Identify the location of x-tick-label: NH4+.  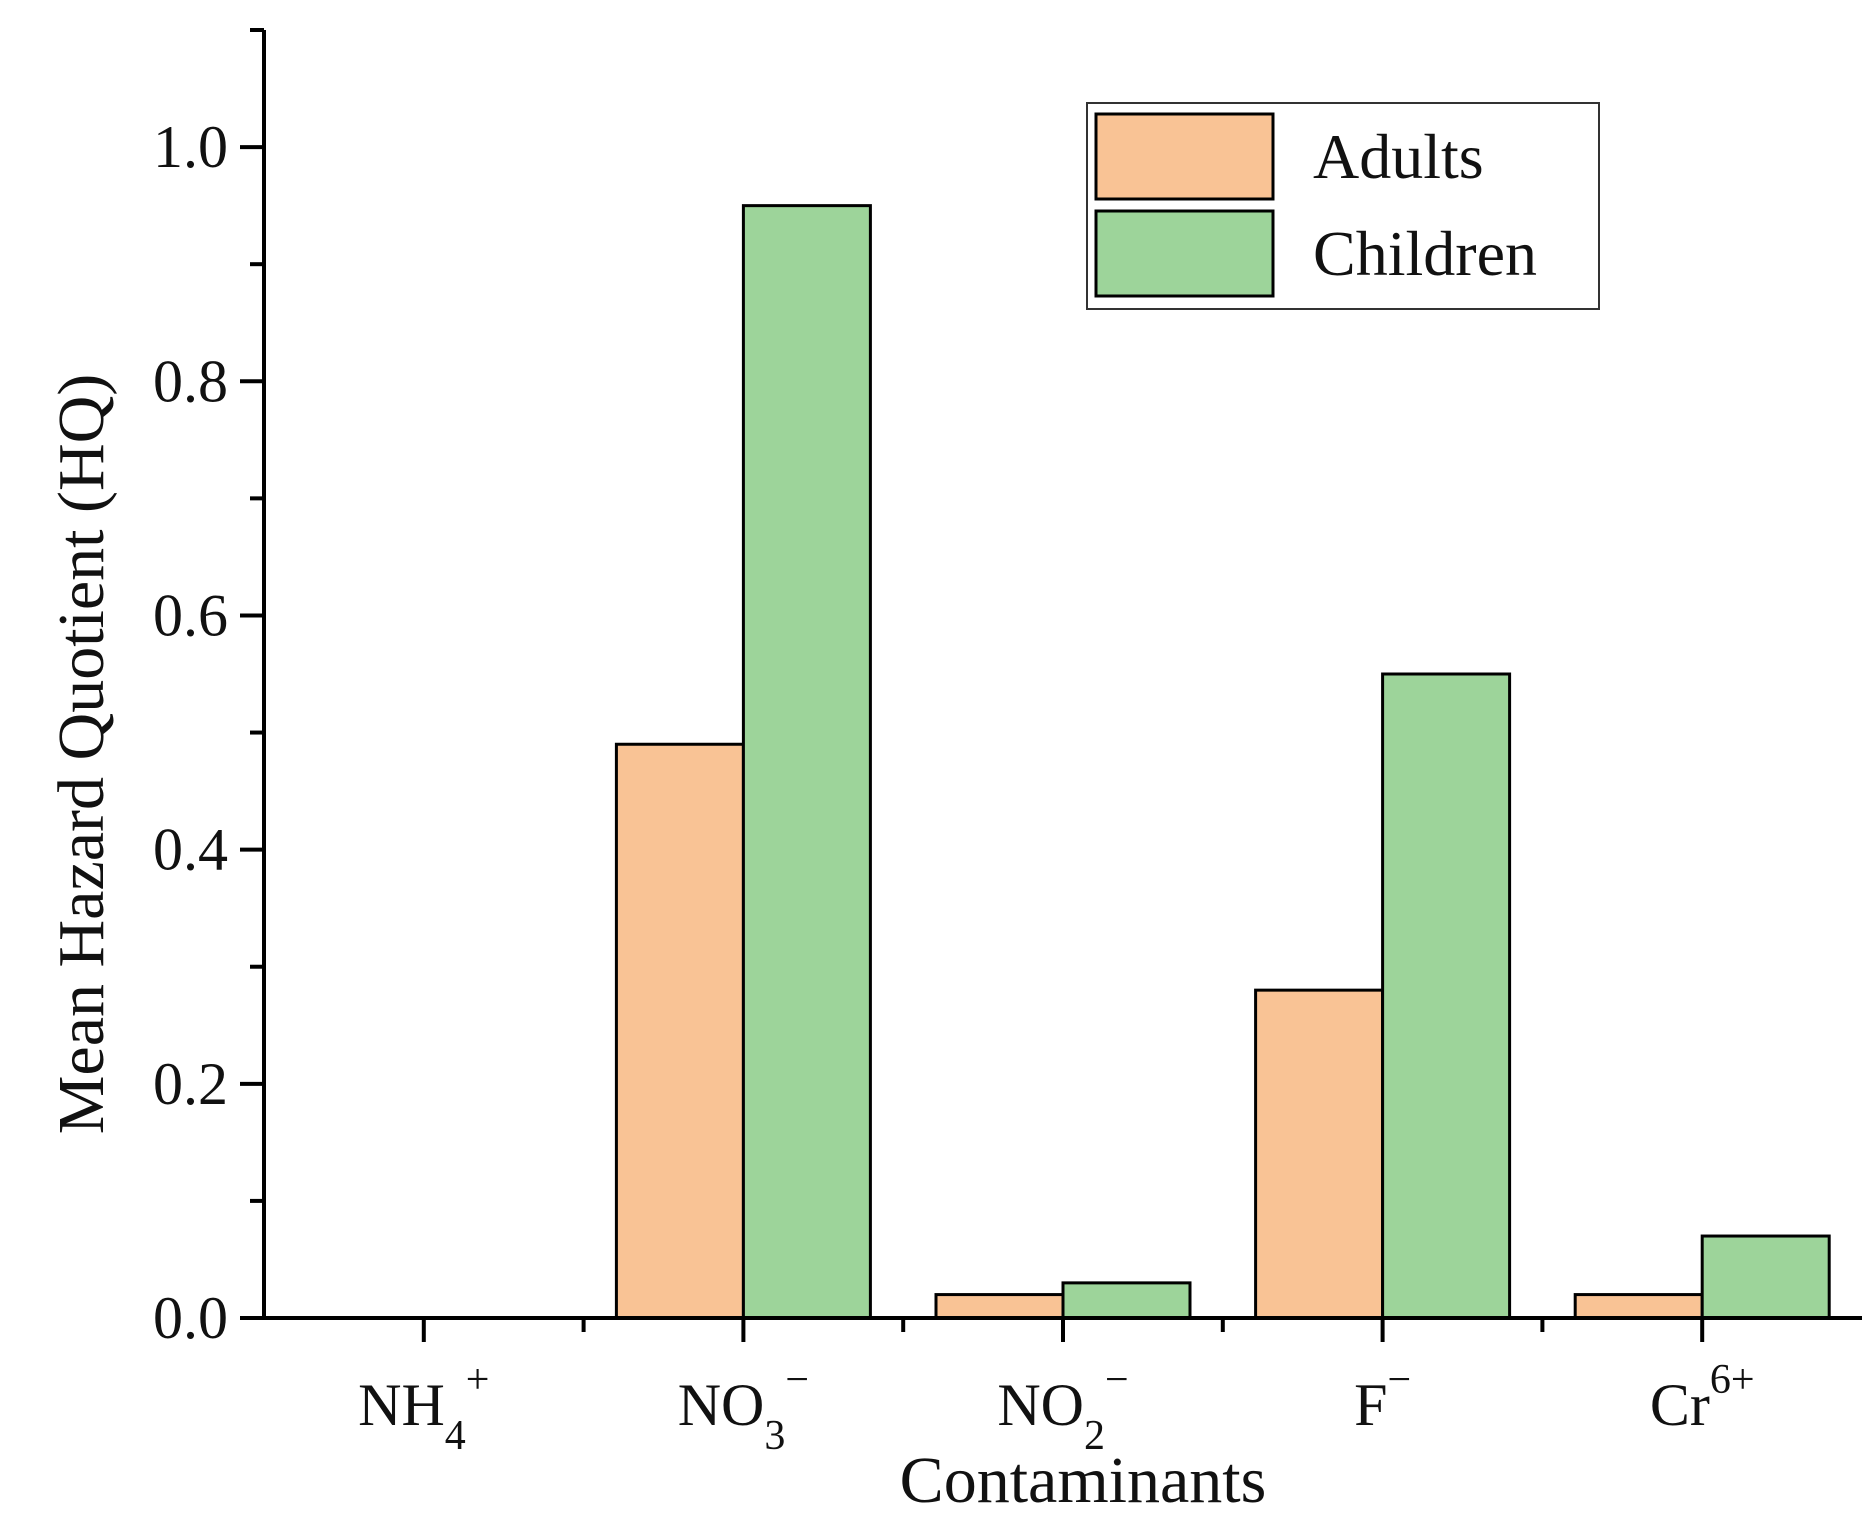
(423, 1408).